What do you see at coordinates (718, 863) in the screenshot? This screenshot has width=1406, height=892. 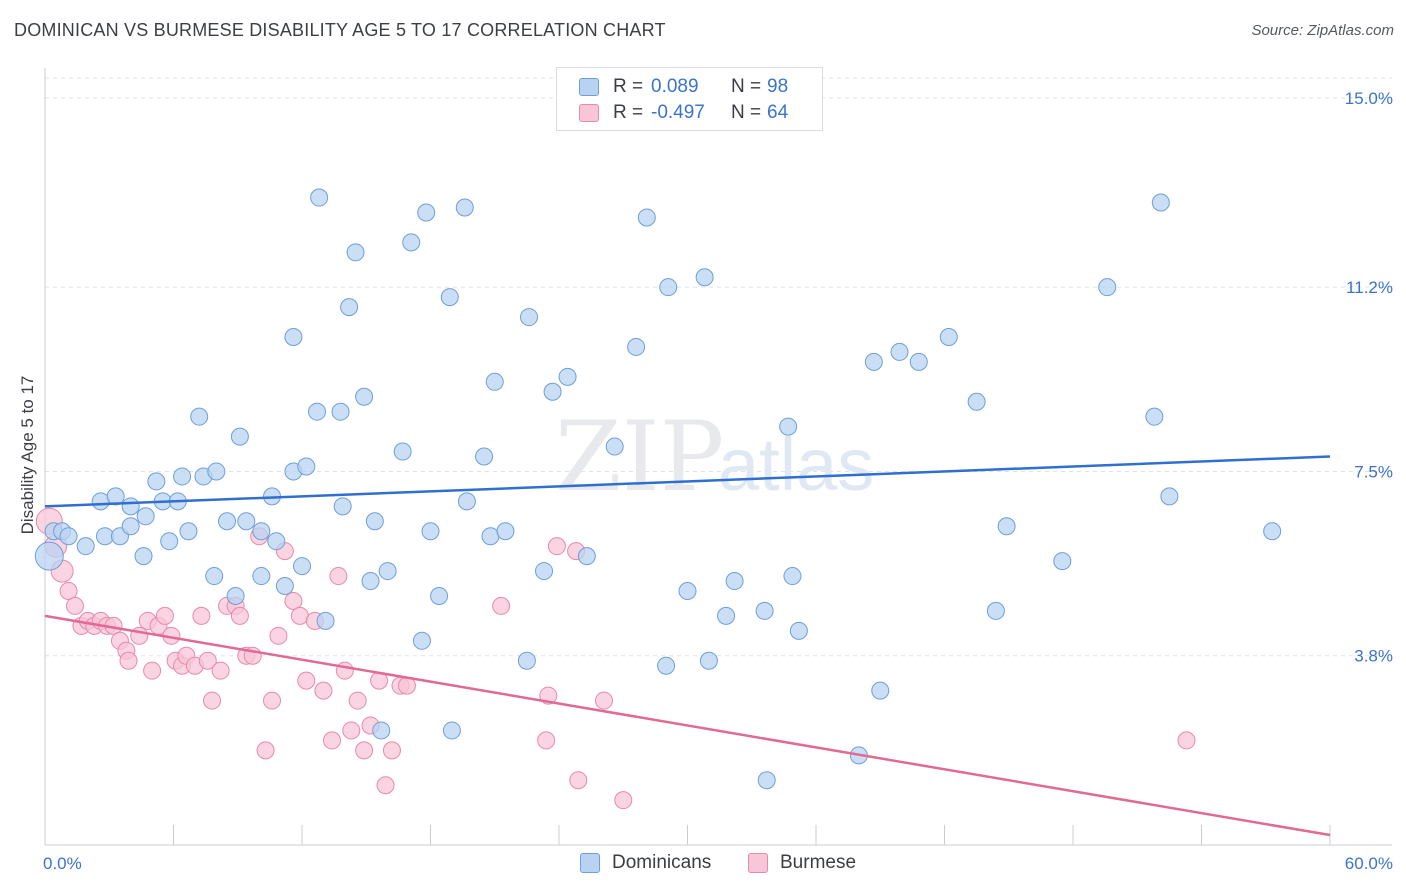 I see `x-tick-labels: 0.0% 60.0%` at bounding box center [718, 863].